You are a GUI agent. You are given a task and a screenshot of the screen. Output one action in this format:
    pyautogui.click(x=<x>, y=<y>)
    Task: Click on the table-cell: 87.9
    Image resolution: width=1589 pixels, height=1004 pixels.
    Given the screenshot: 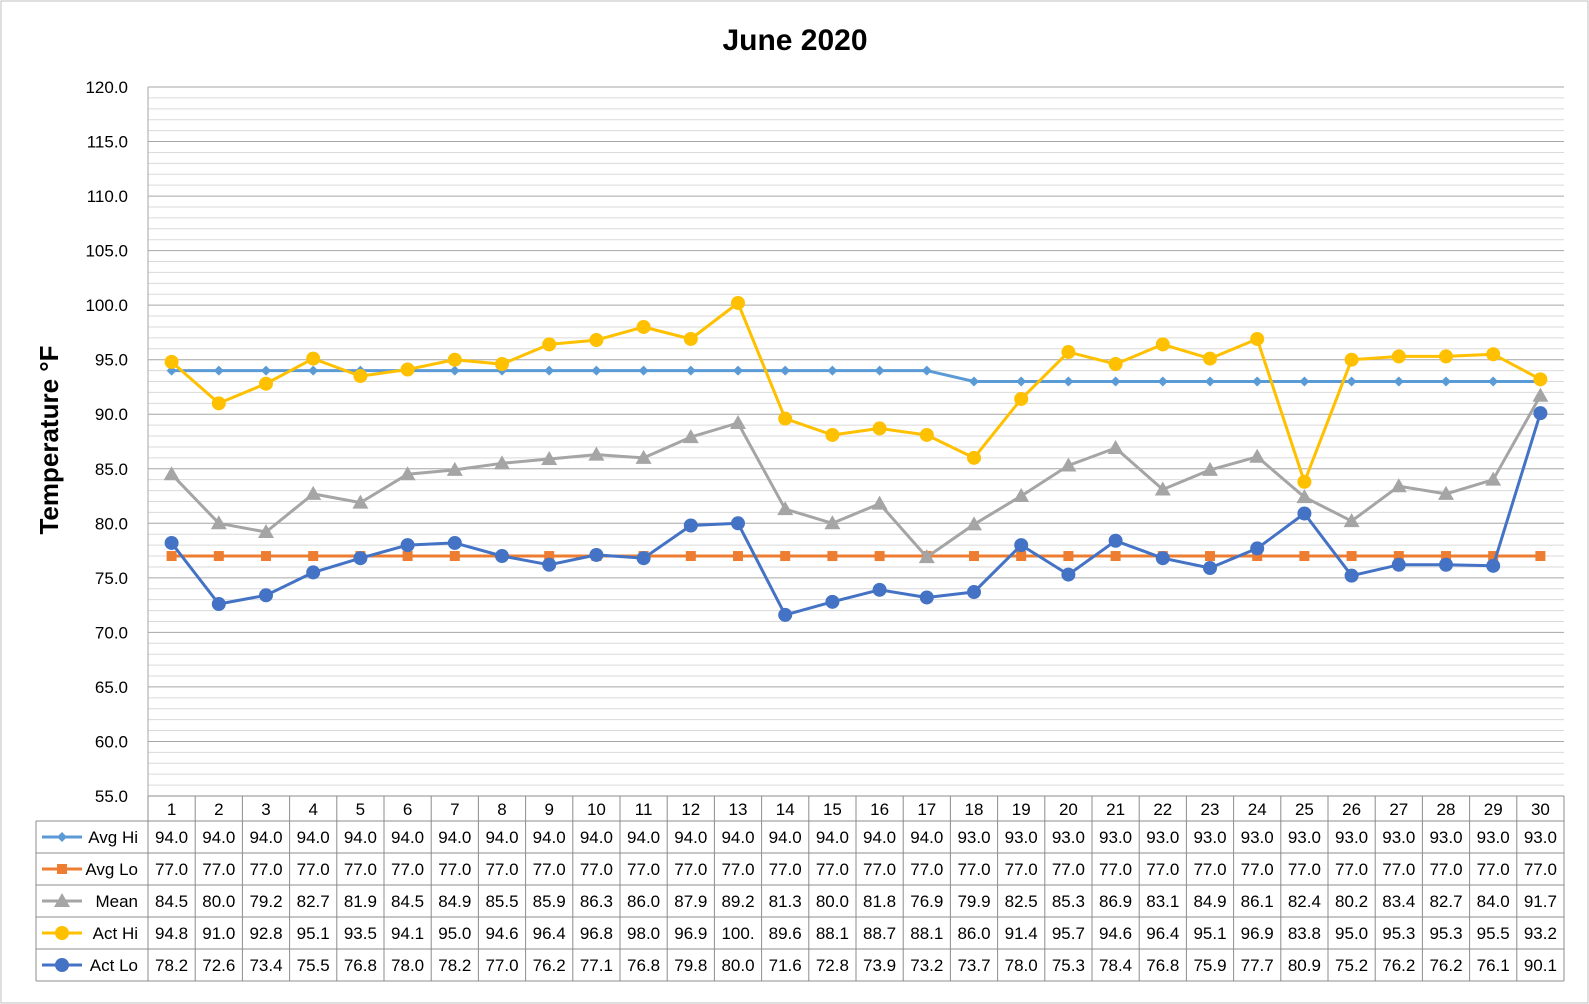 What is the action you would take?
    pyautogui.click(x=690, y=901)
    